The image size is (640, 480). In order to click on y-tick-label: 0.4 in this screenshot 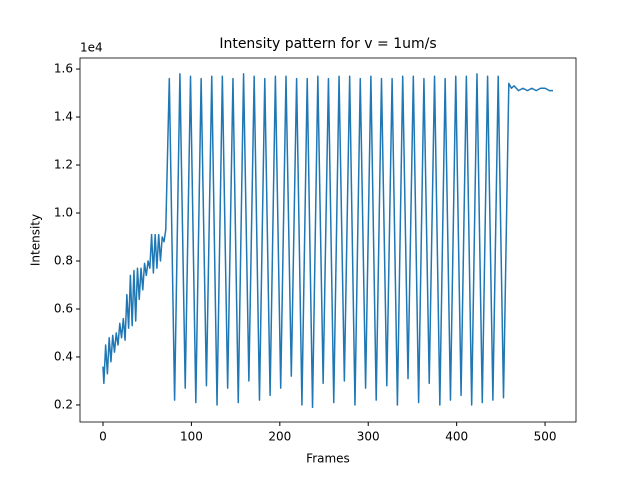, I will do `click(63, 356)`.